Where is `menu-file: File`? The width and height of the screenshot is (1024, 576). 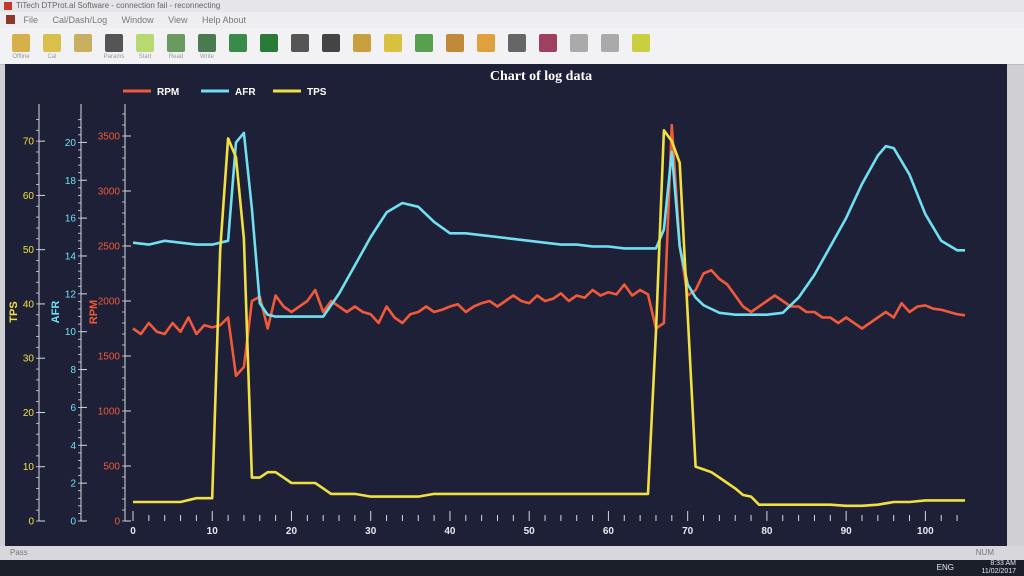 menu-file: File is located at coordinates (31, 20).